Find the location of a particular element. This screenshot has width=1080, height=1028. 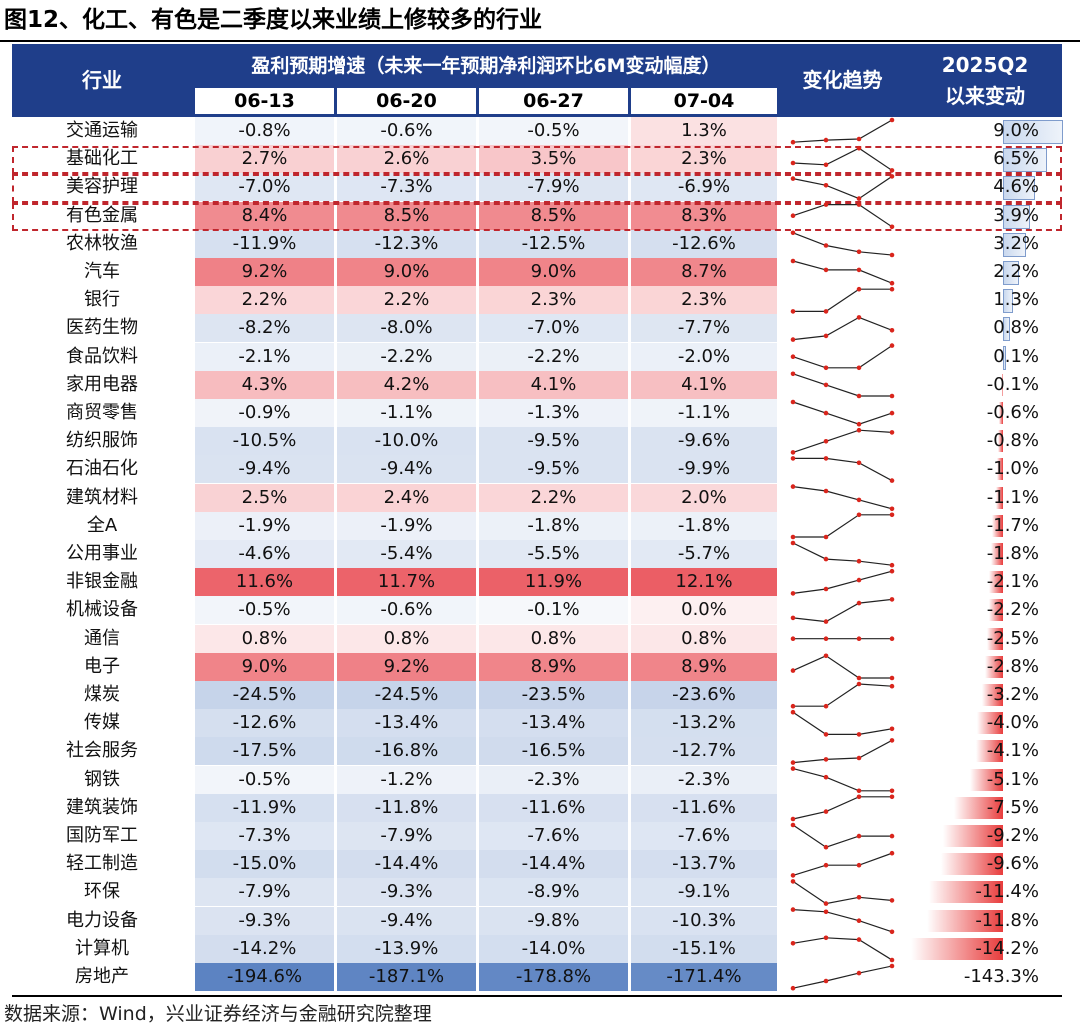

growth-cell: -7.0% is located at coordinates (264, 187).